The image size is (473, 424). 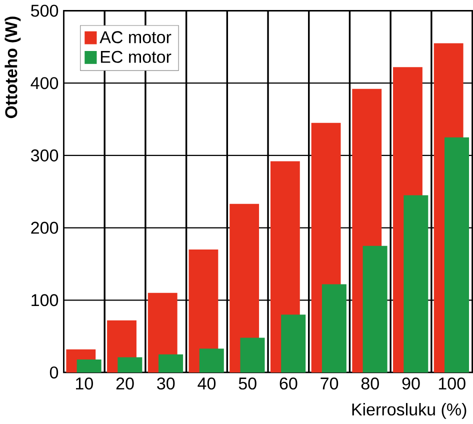 I want to click on y-tick-label: 200, so click(x=44, y=228).